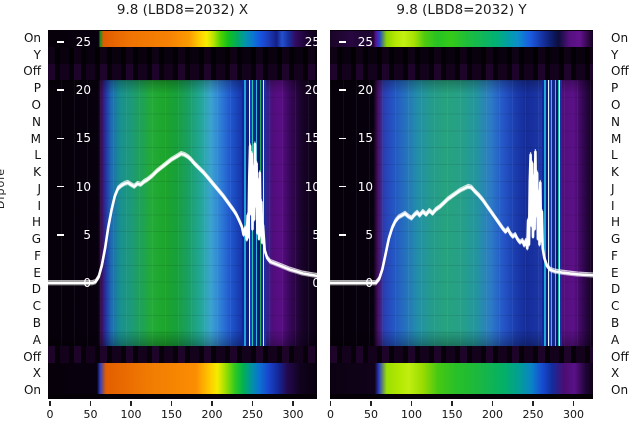  Describe the element at coordinates (36, 239) in the screenshot. I see `row-label-left: G` at that location.